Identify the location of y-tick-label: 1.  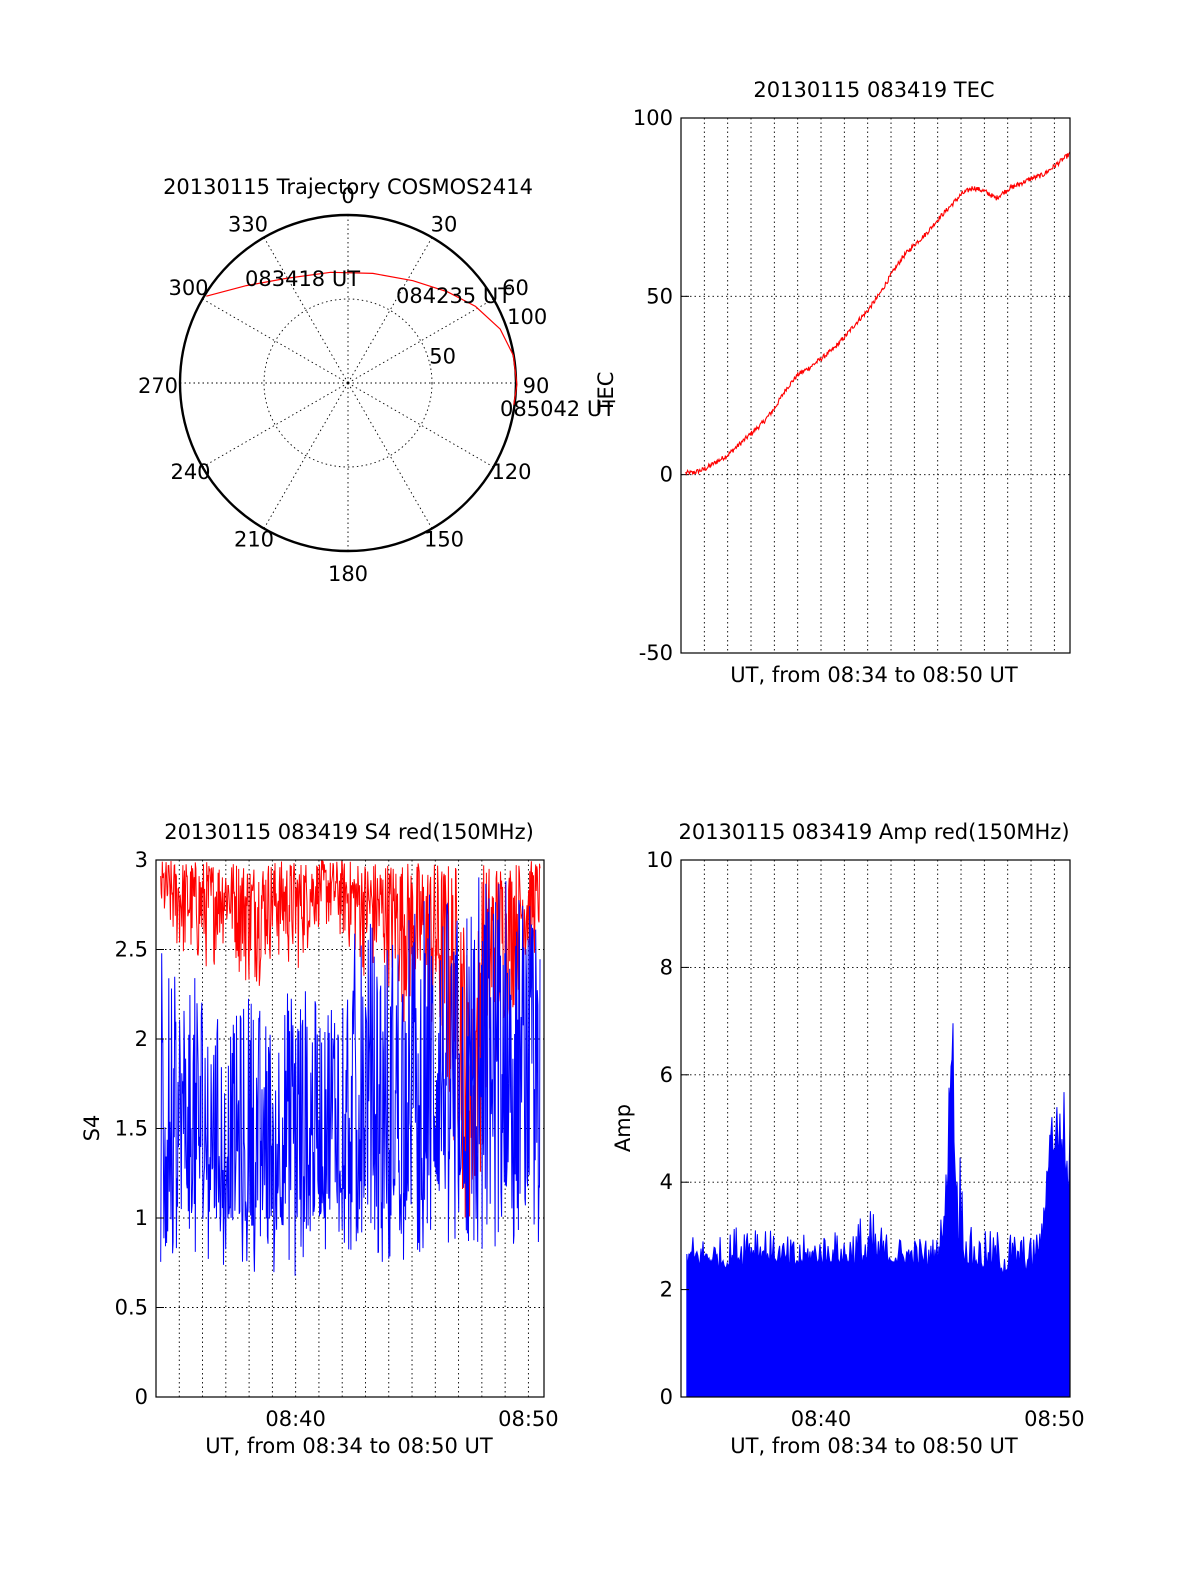
(141, 1218).